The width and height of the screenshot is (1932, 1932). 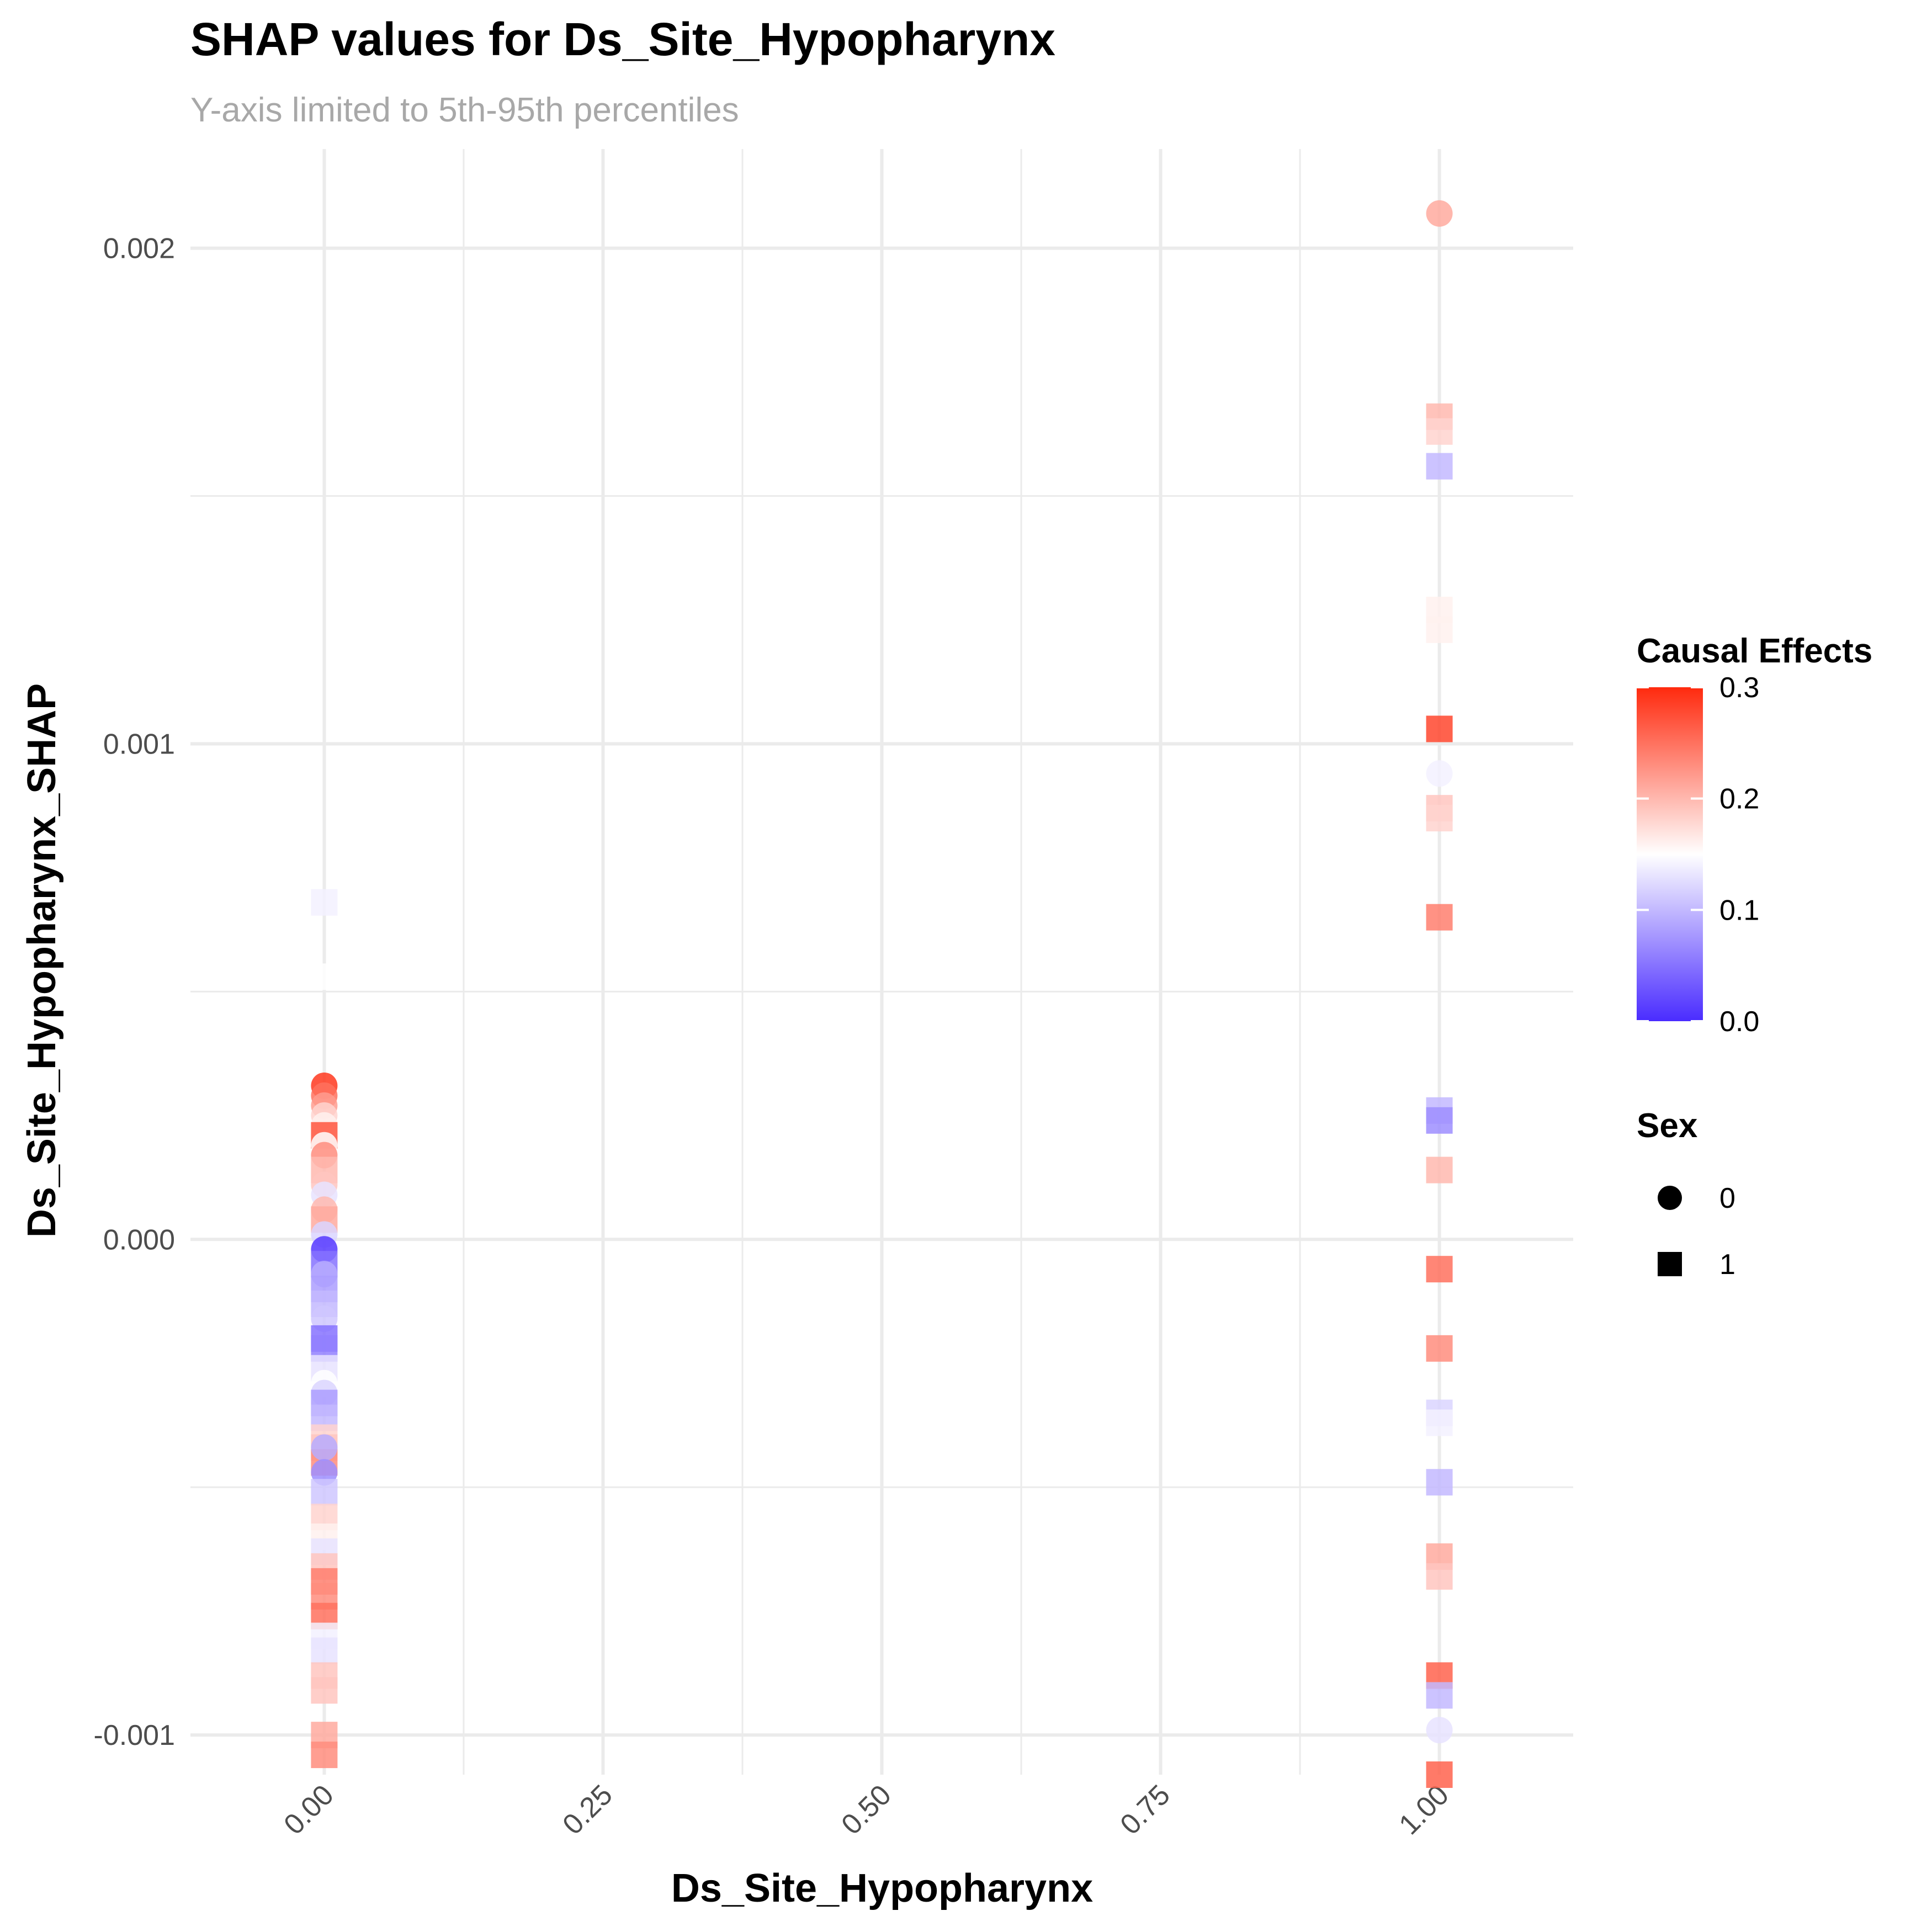 I want to click on y-tick-label: 0.002, so click(x=139, y=249).